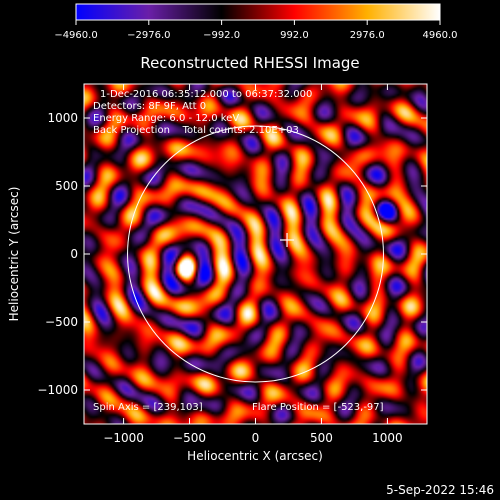 This screenshot has height=500, width=500. Describe the element at coordinates (256, 30) in the screenshot. I see `colorbar-ticks: −4960.0 −2976.0 −992.0 992.0 2976.0 4960.0` at that location.